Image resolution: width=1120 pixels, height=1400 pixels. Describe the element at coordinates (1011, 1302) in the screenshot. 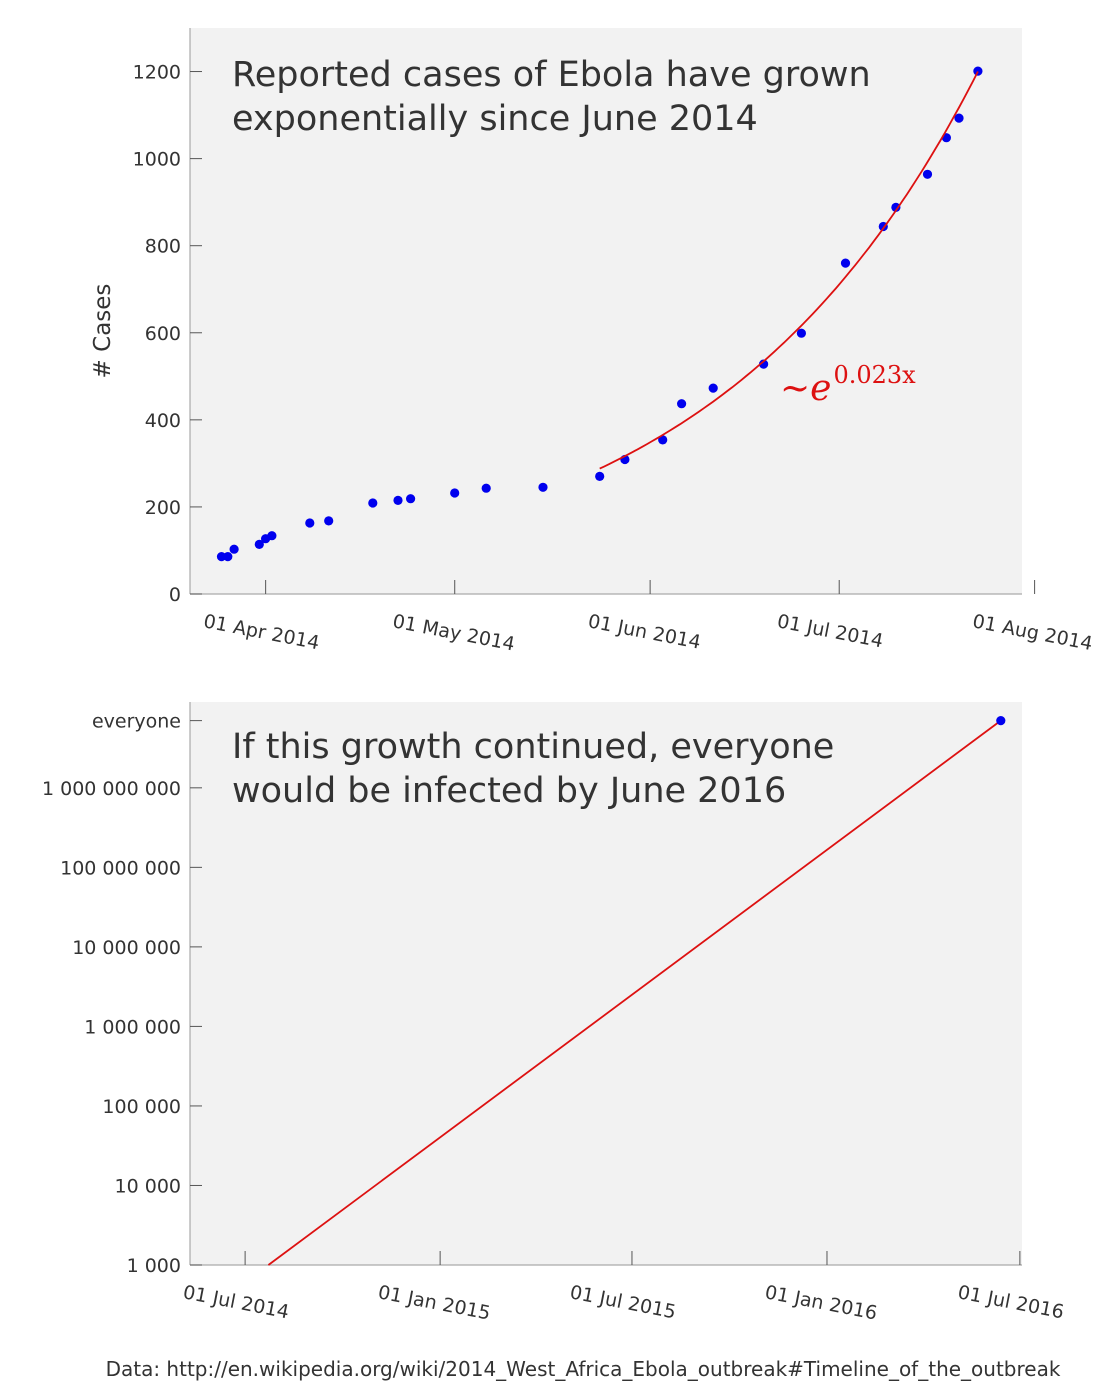

I see `x-tick-label: 01 Jul 2016` at that location.